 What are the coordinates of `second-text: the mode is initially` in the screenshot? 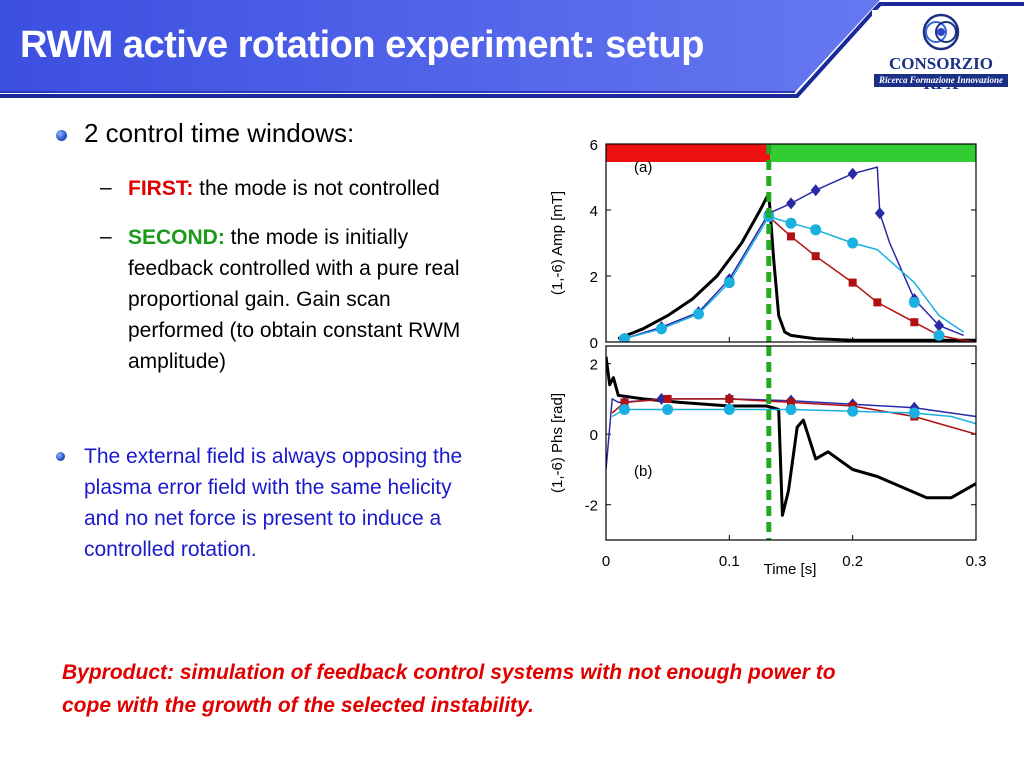 It's located at (316, 237).